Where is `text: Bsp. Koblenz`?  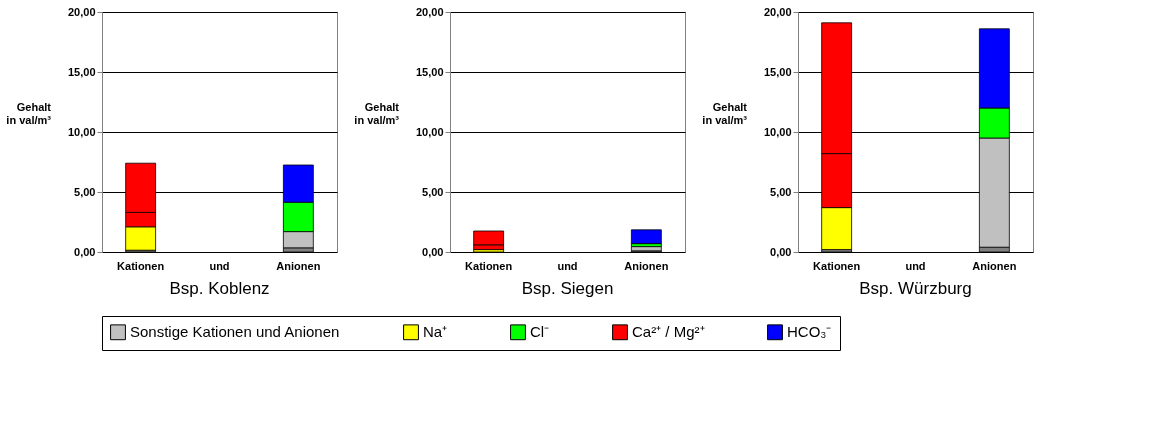
text: Bsp. Koblenz is located at coordinates (219, 288).